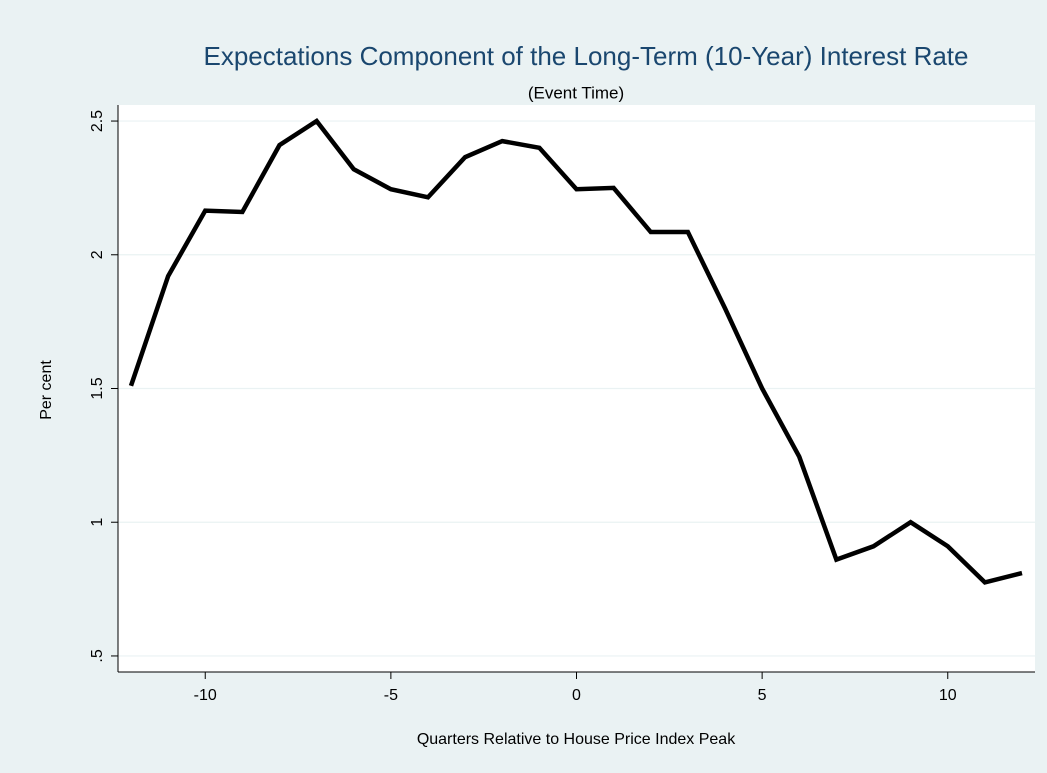 This screenshot has width=1047, height=773. Describe the element at coordinates (46, 390) in the screenshot. I see `y-axis-title: Per cent` at that location.